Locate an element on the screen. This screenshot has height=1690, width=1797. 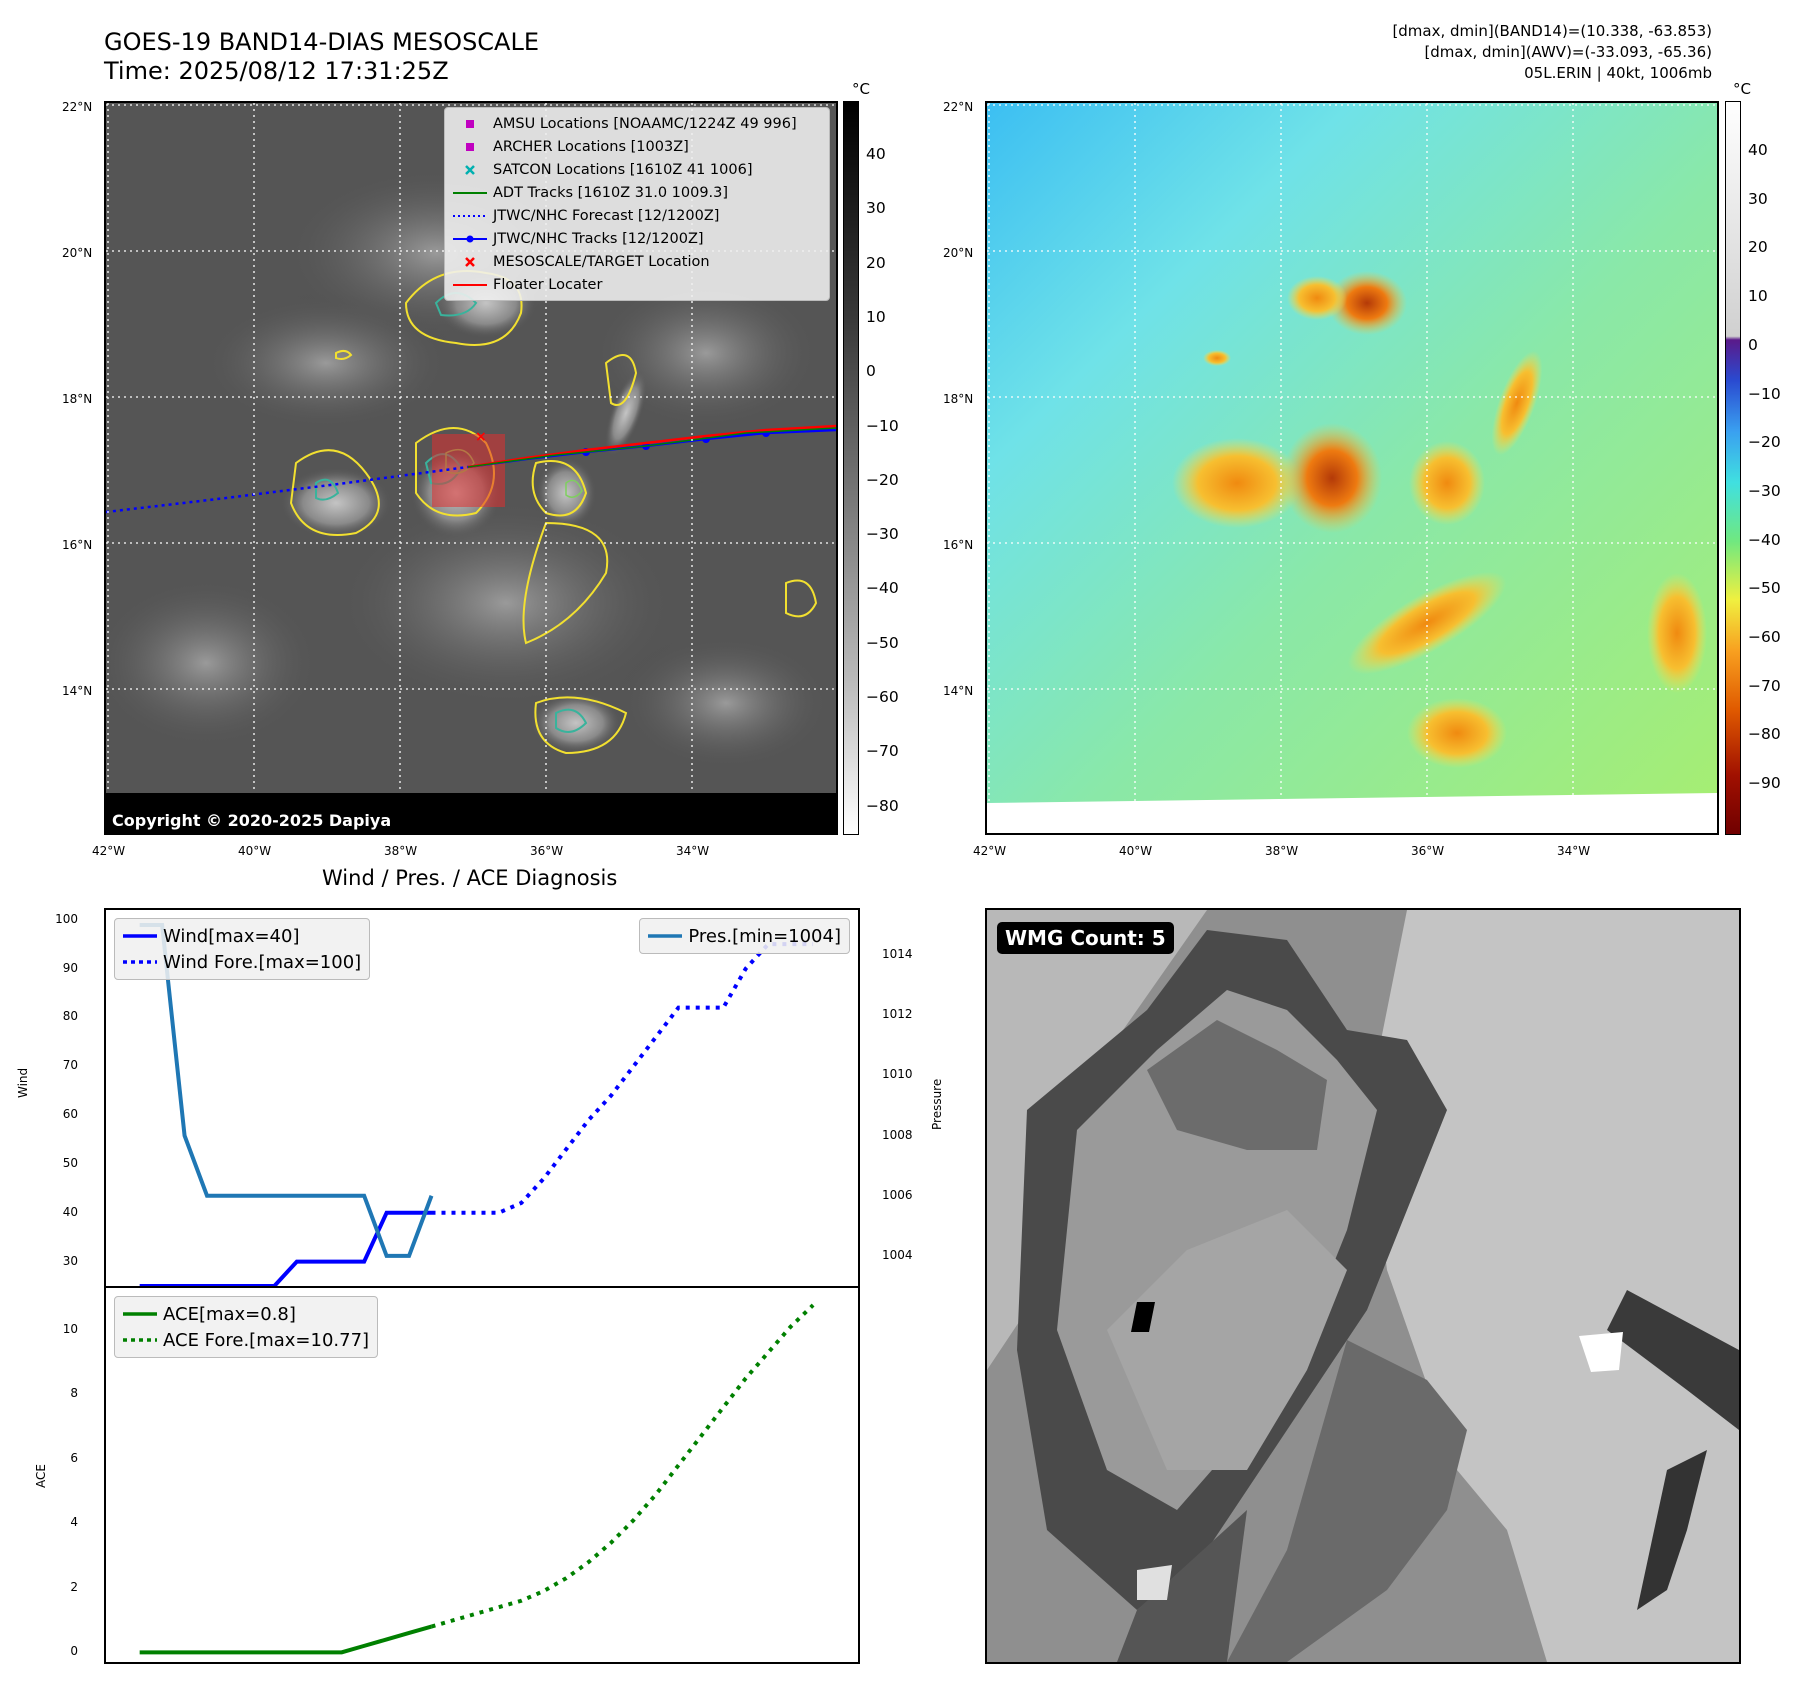
lon2-label-38: 38°W is located at coordinates (1282, 851).